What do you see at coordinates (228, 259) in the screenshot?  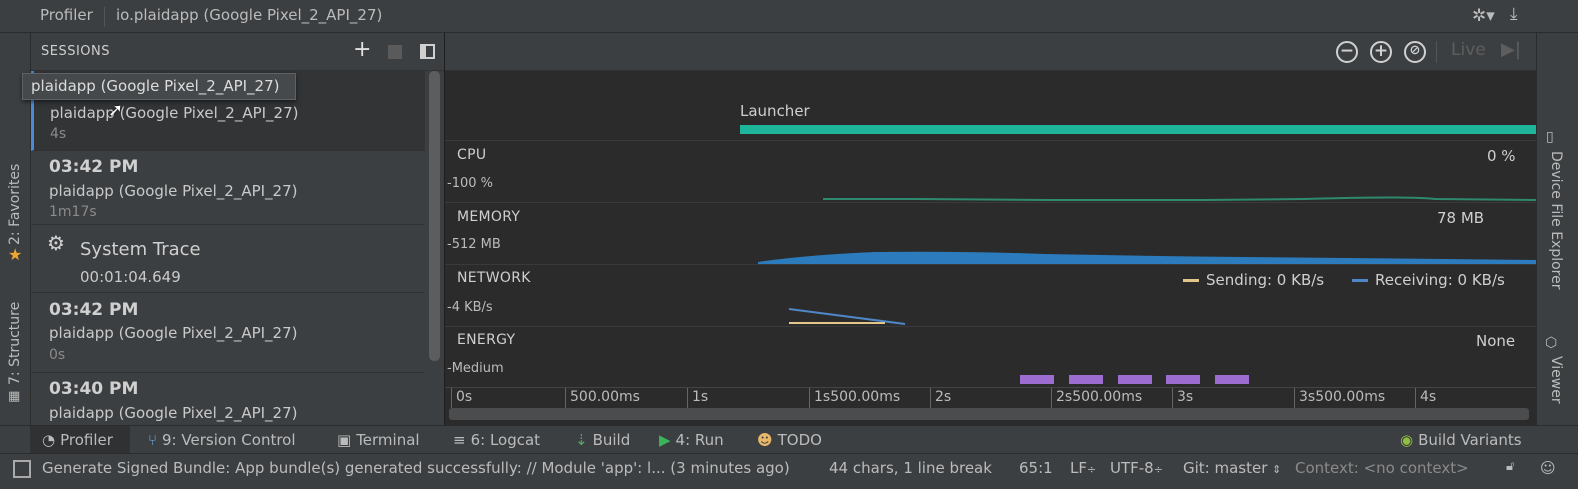 I see `system-trace-item: ⚙ System Trace 00:01:04.649` at bounding box center [228, 259].